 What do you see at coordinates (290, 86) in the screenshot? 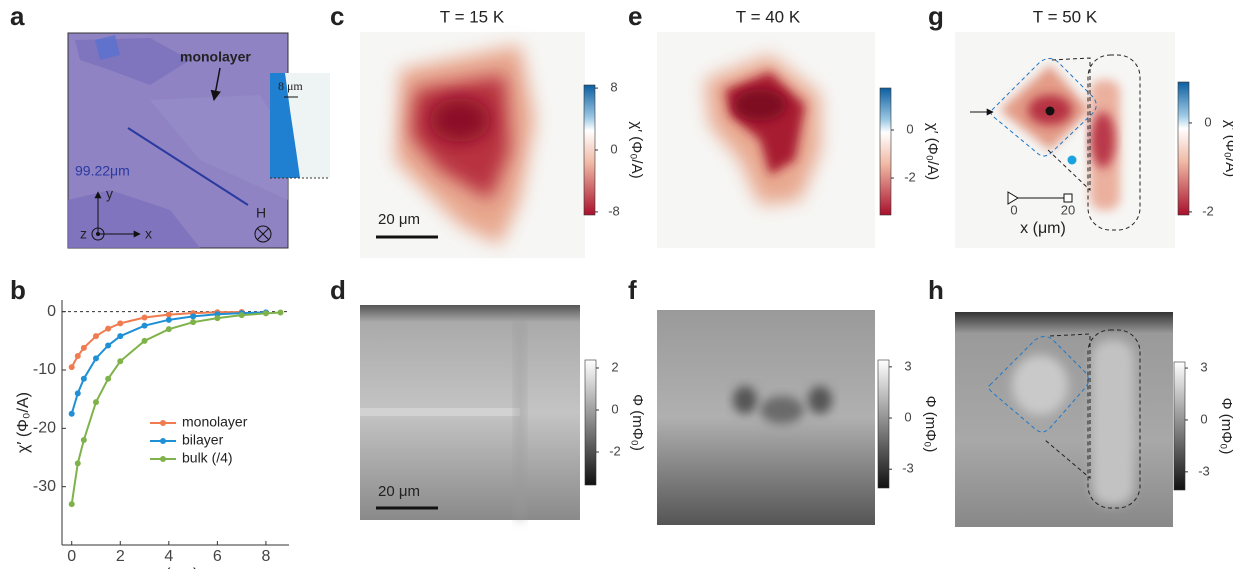
I see `inset-scale: 8 μm` at bounding box center [290, 86].